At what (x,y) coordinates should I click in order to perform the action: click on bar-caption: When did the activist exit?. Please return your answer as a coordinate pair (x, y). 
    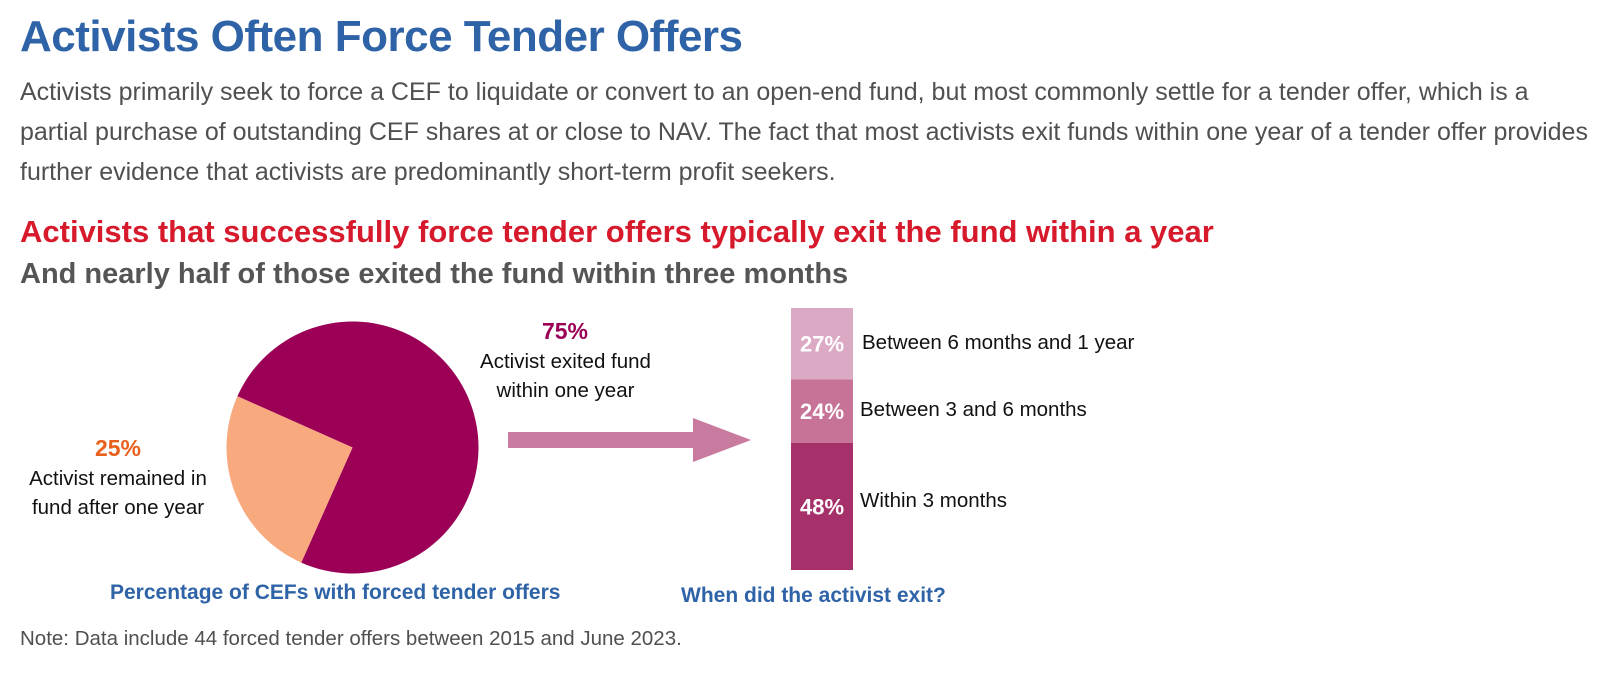
    Looking at the image, I should click on (813, 595).